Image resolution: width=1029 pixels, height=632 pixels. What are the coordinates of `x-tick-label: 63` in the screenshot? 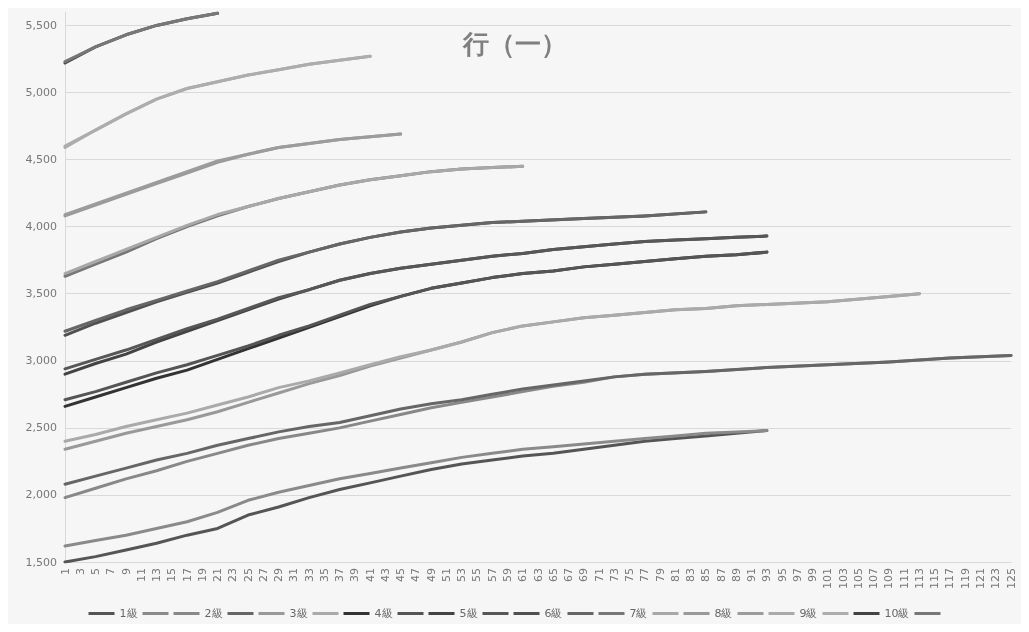 It's located at (538, 575).